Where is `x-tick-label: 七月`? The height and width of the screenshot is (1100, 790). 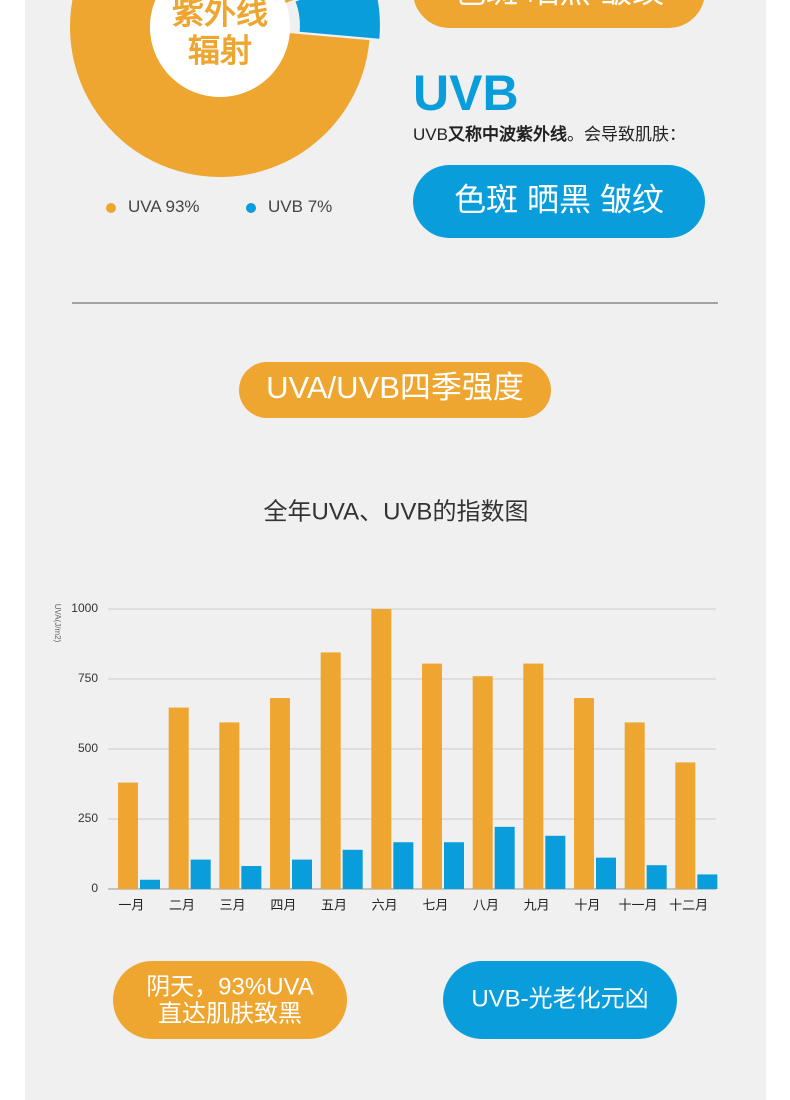
x-tick-label: 七月 is located at coordinates (435, 904).